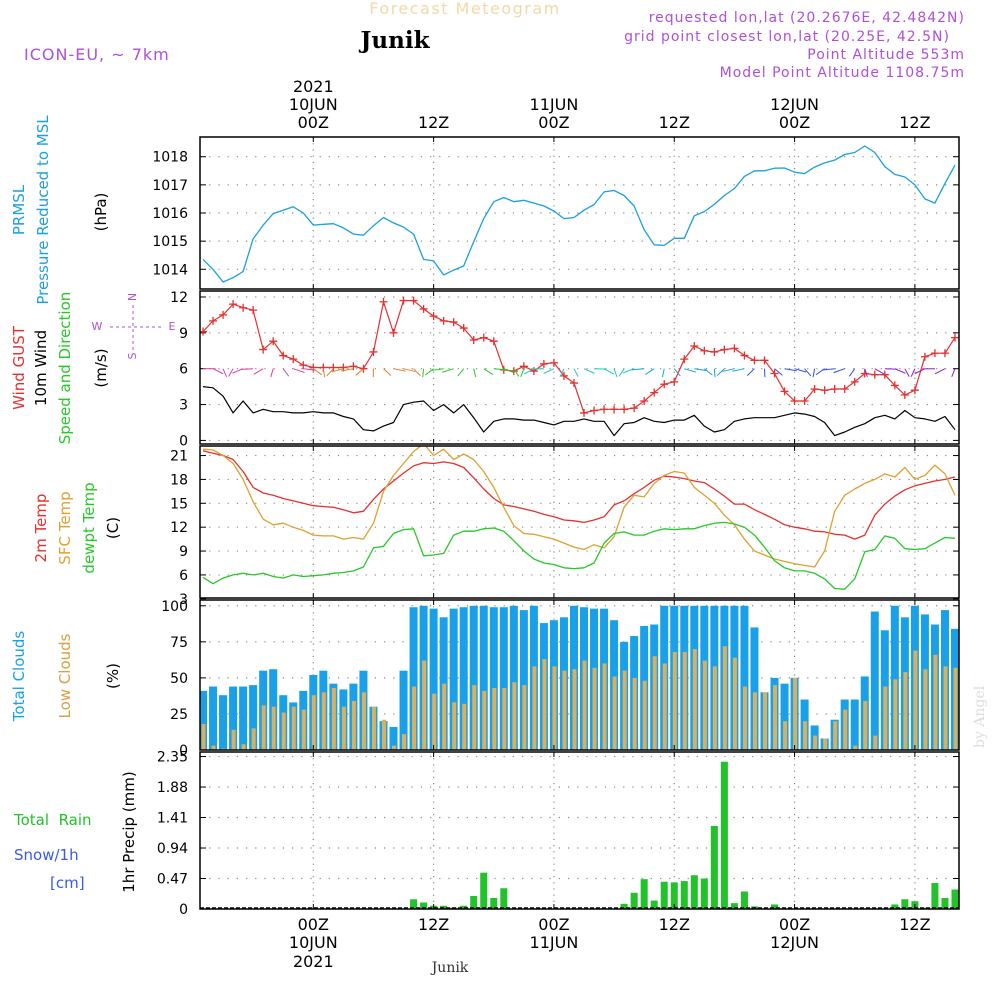  What do you see at coordinates (132, 355) in the screenshot?
I see `compass-s: S` at bounding box center [132, 355].